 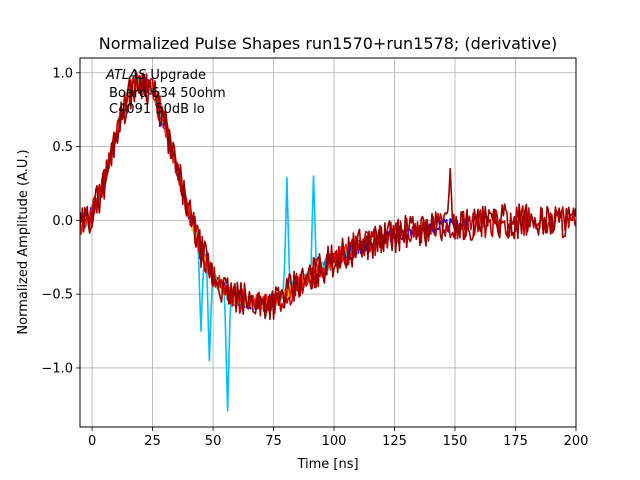 I want to click on x-tick-label: 150, so click(x=455, y=441).